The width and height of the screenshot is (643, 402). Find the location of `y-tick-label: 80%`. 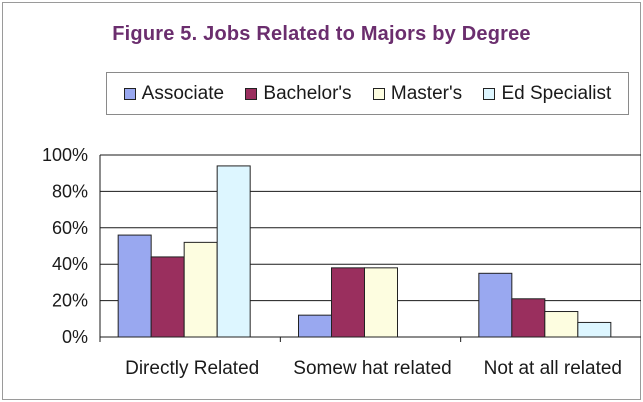

y-tick-label: 80% is located at coordinates (70, 191).